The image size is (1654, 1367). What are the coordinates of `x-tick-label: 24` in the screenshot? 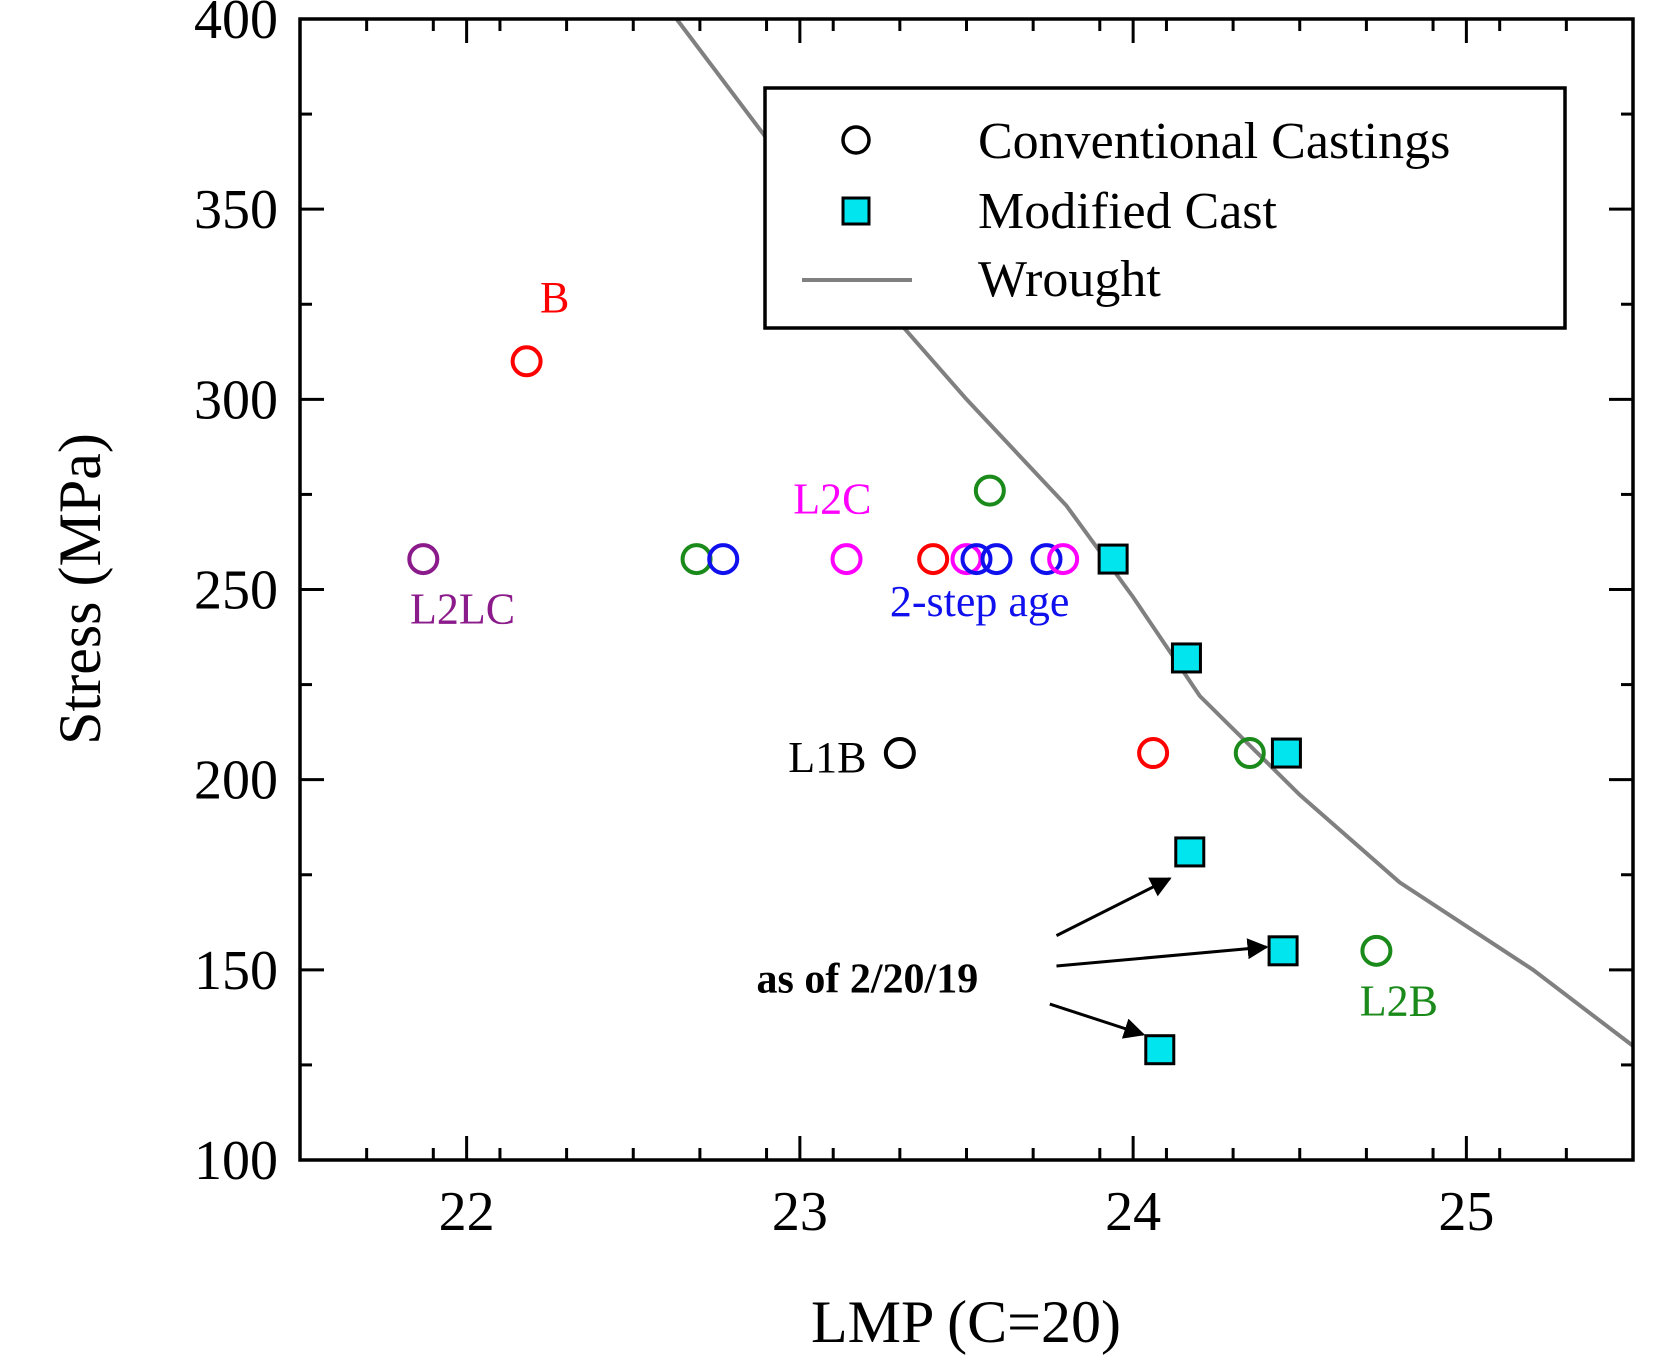 It's located at (1133, 1212).